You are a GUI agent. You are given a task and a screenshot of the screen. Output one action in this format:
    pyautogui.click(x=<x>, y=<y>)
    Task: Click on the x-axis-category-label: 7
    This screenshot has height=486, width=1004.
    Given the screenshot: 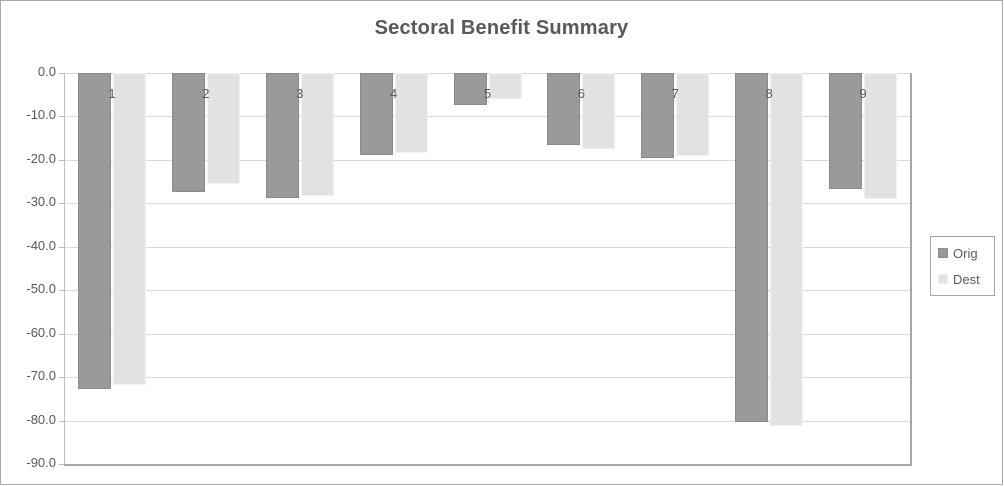 What is the action you would take?
    pyautogui.click(x=675, y=93)
    